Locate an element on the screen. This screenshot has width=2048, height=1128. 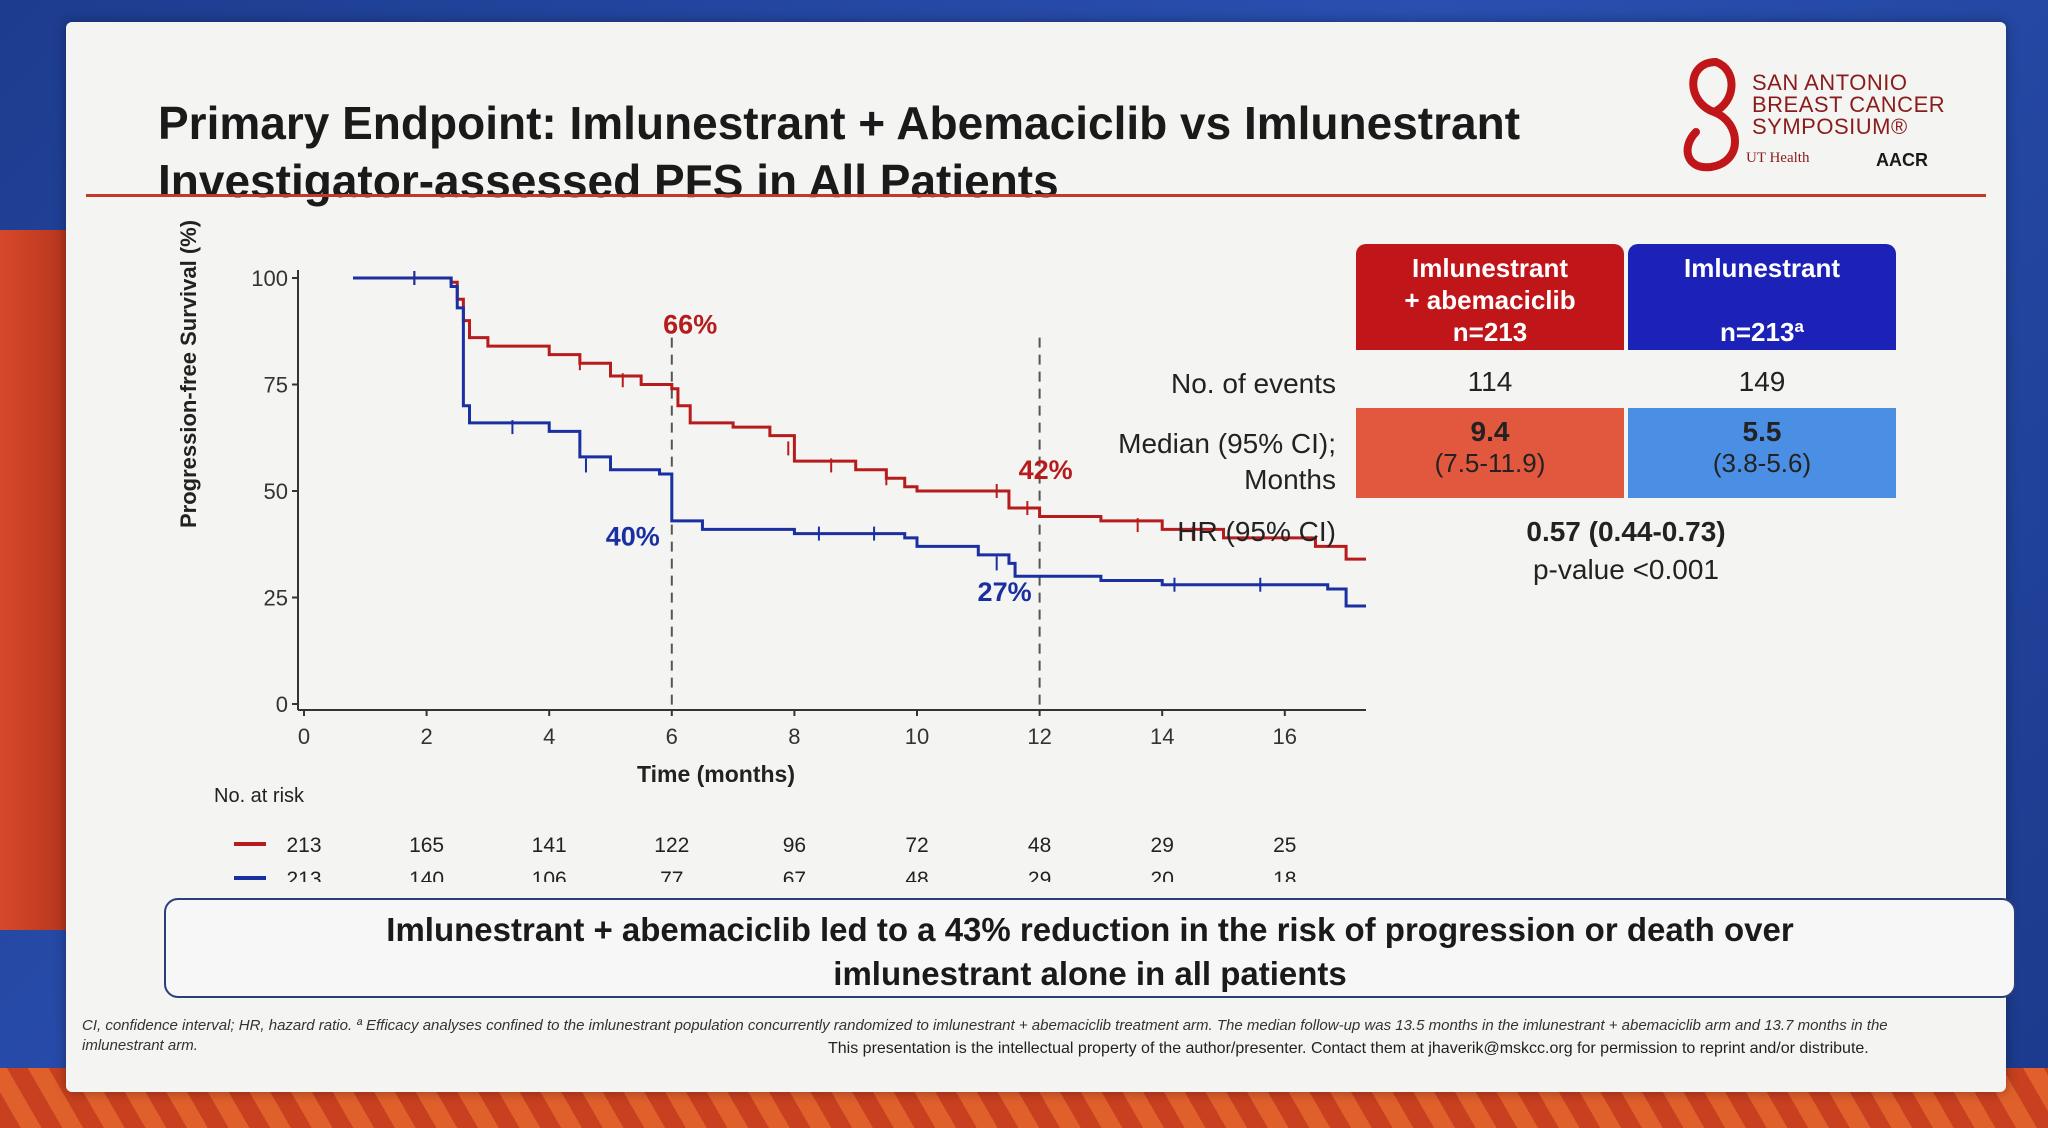
x-tick-label: 2 is located at coordinates (426, 736).